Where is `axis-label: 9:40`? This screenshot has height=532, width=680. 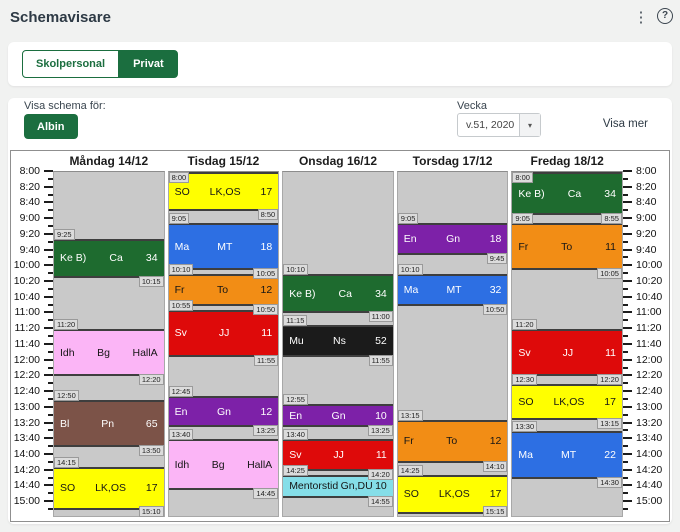
axis-label: 9:40 is located at coordinates (29, 249).